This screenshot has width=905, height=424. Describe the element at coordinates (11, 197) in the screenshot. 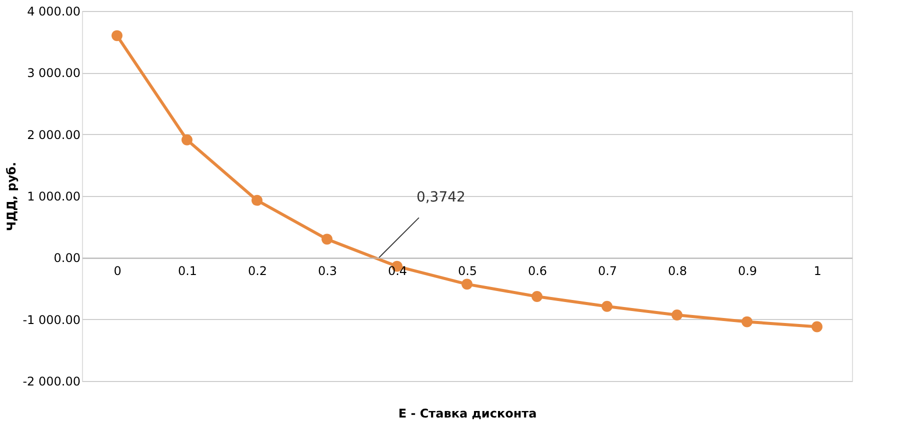

I see `y-axis-title: ЧДД, руб.` at that location.